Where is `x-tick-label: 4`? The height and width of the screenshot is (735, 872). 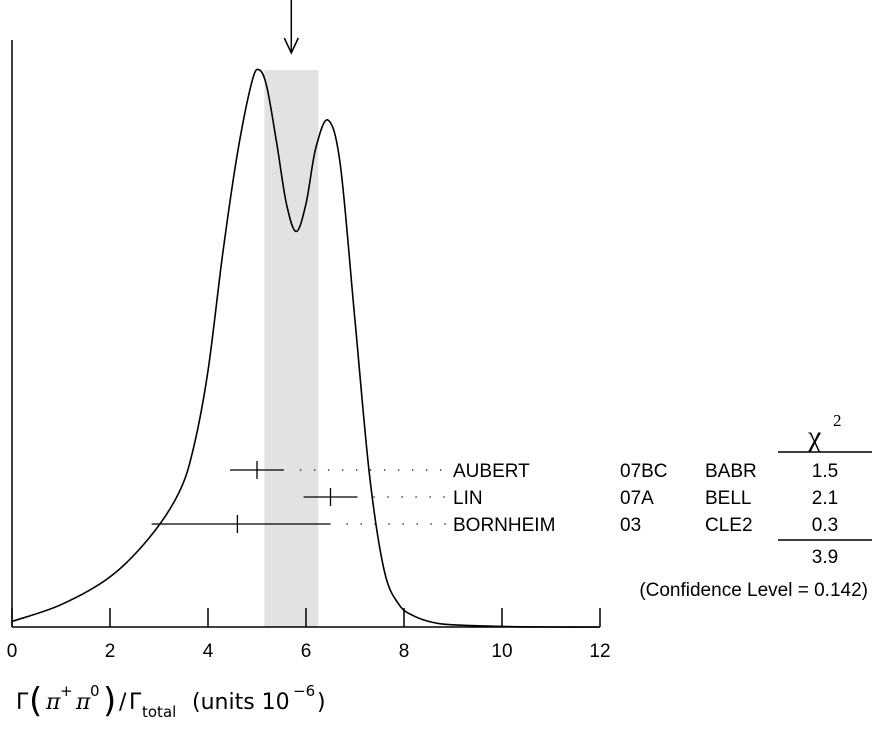
x-tick-label: 4 is located at coordinates (208, 651).